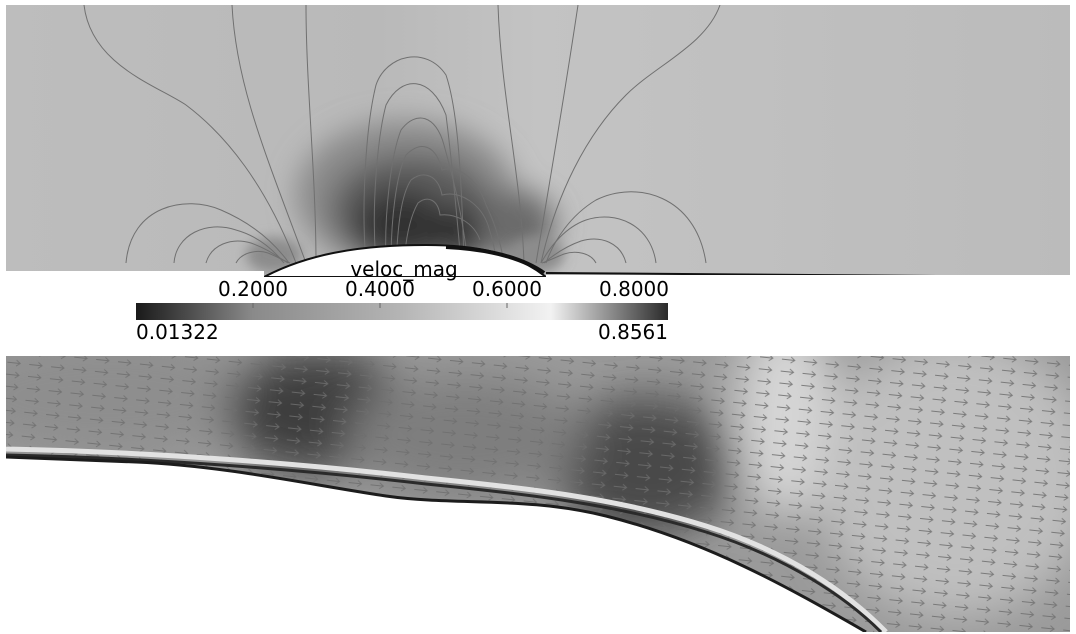  Describe the element at coordinates (507, 289) in the screenshot. I see `colorbar-tick-label: 0.6000` at that location.